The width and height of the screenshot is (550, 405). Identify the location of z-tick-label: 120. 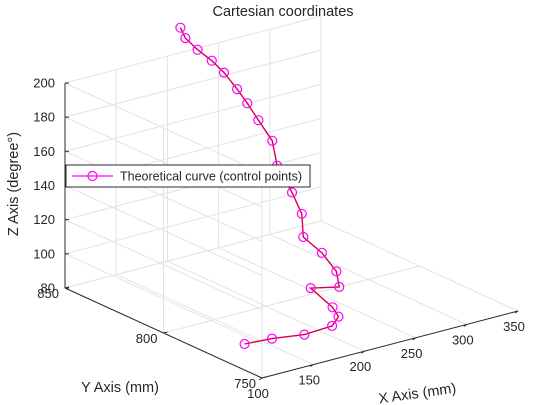
(44, 219).